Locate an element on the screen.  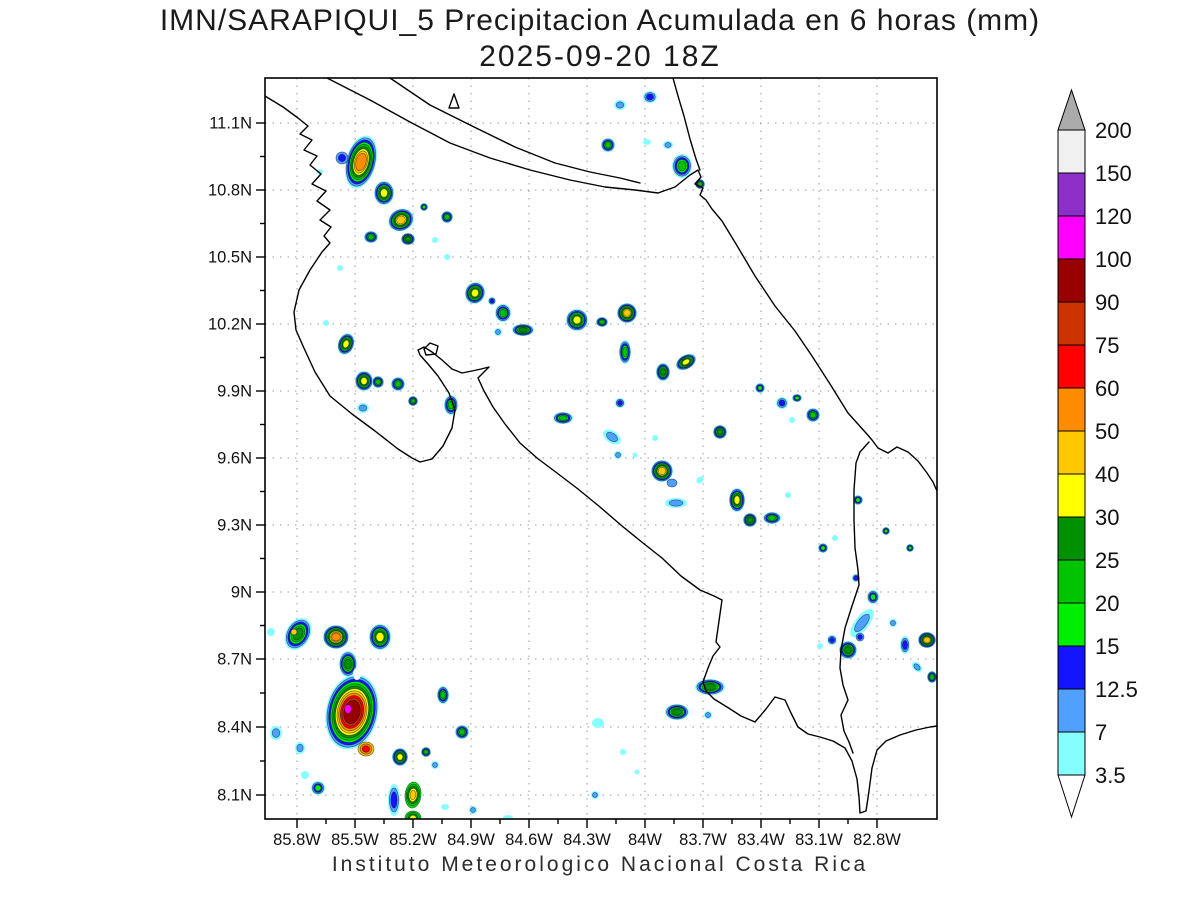
lat-tick-label: 8.7N is located at coordinates (234, 660).